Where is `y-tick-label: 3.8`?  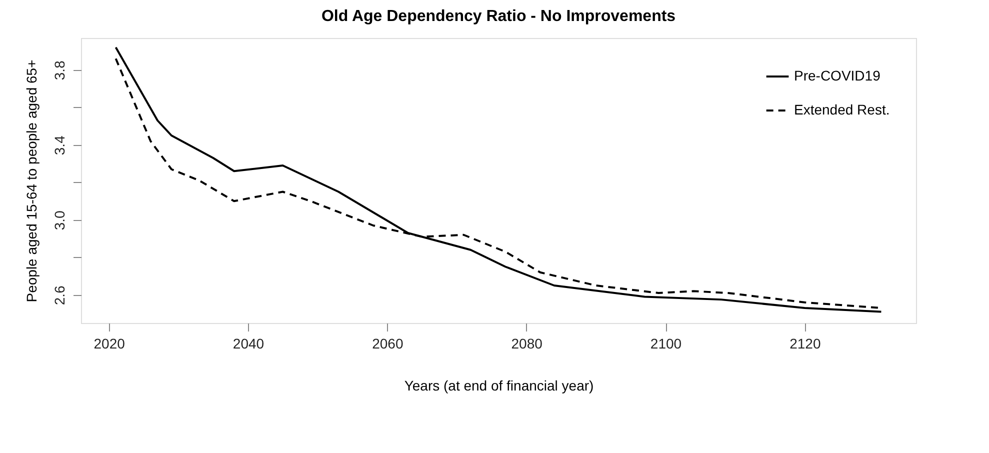
y-tick-label: 3.8 is located at coordinates (60, 70).